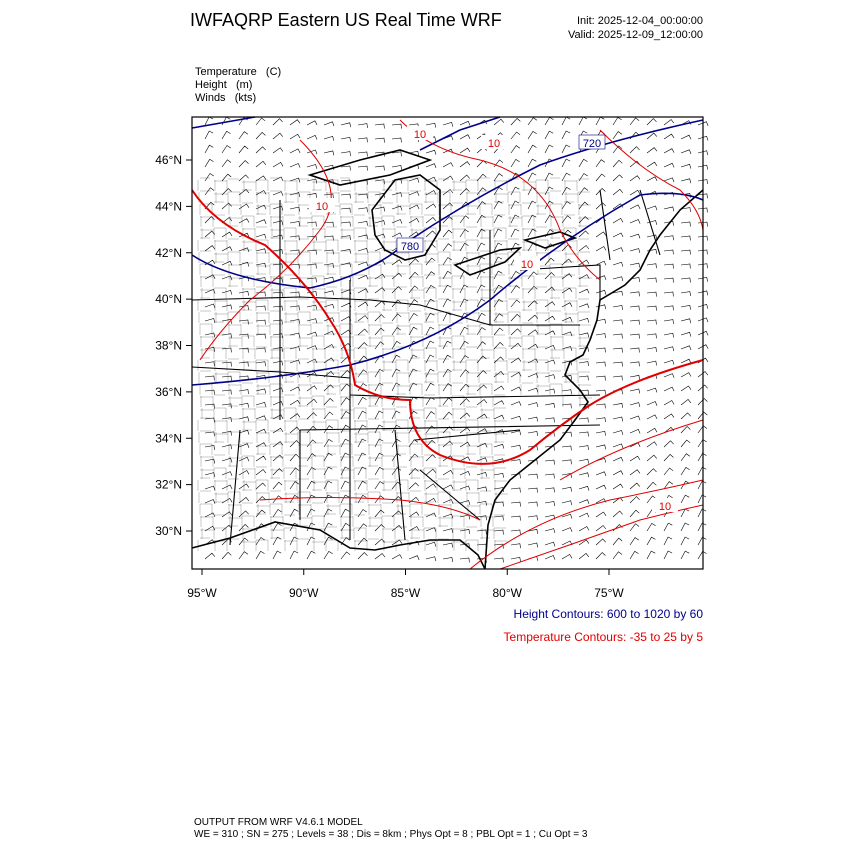 This screenshot has height=850, width=850. Describe the element at coordinates (168, 392) in the screenshot. I see `lat-tick-label: 36°N` at that location.